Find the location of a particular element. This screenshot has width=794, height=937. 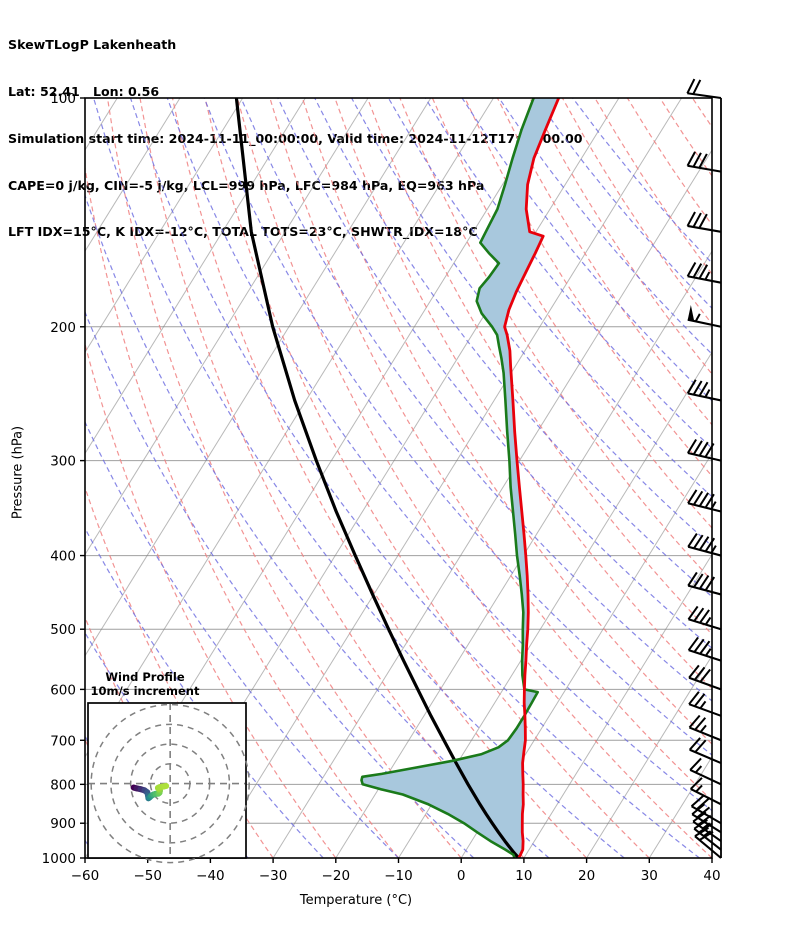

y-tick-label: 400 is located at coordinates (63, 557).